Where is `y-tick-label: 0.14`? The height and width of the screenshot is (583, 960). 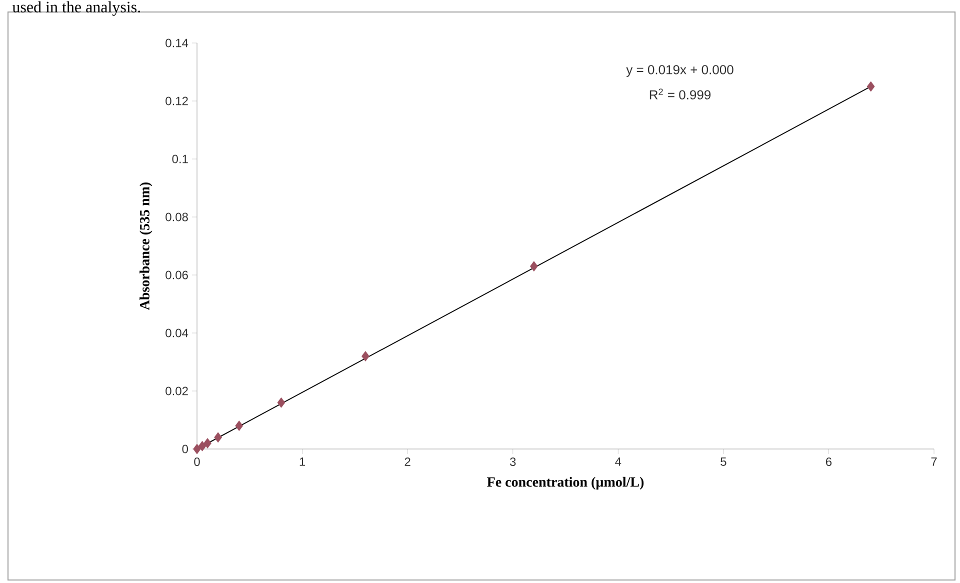 y-tick-label: 0.14 is located at coordinates (177, 43).